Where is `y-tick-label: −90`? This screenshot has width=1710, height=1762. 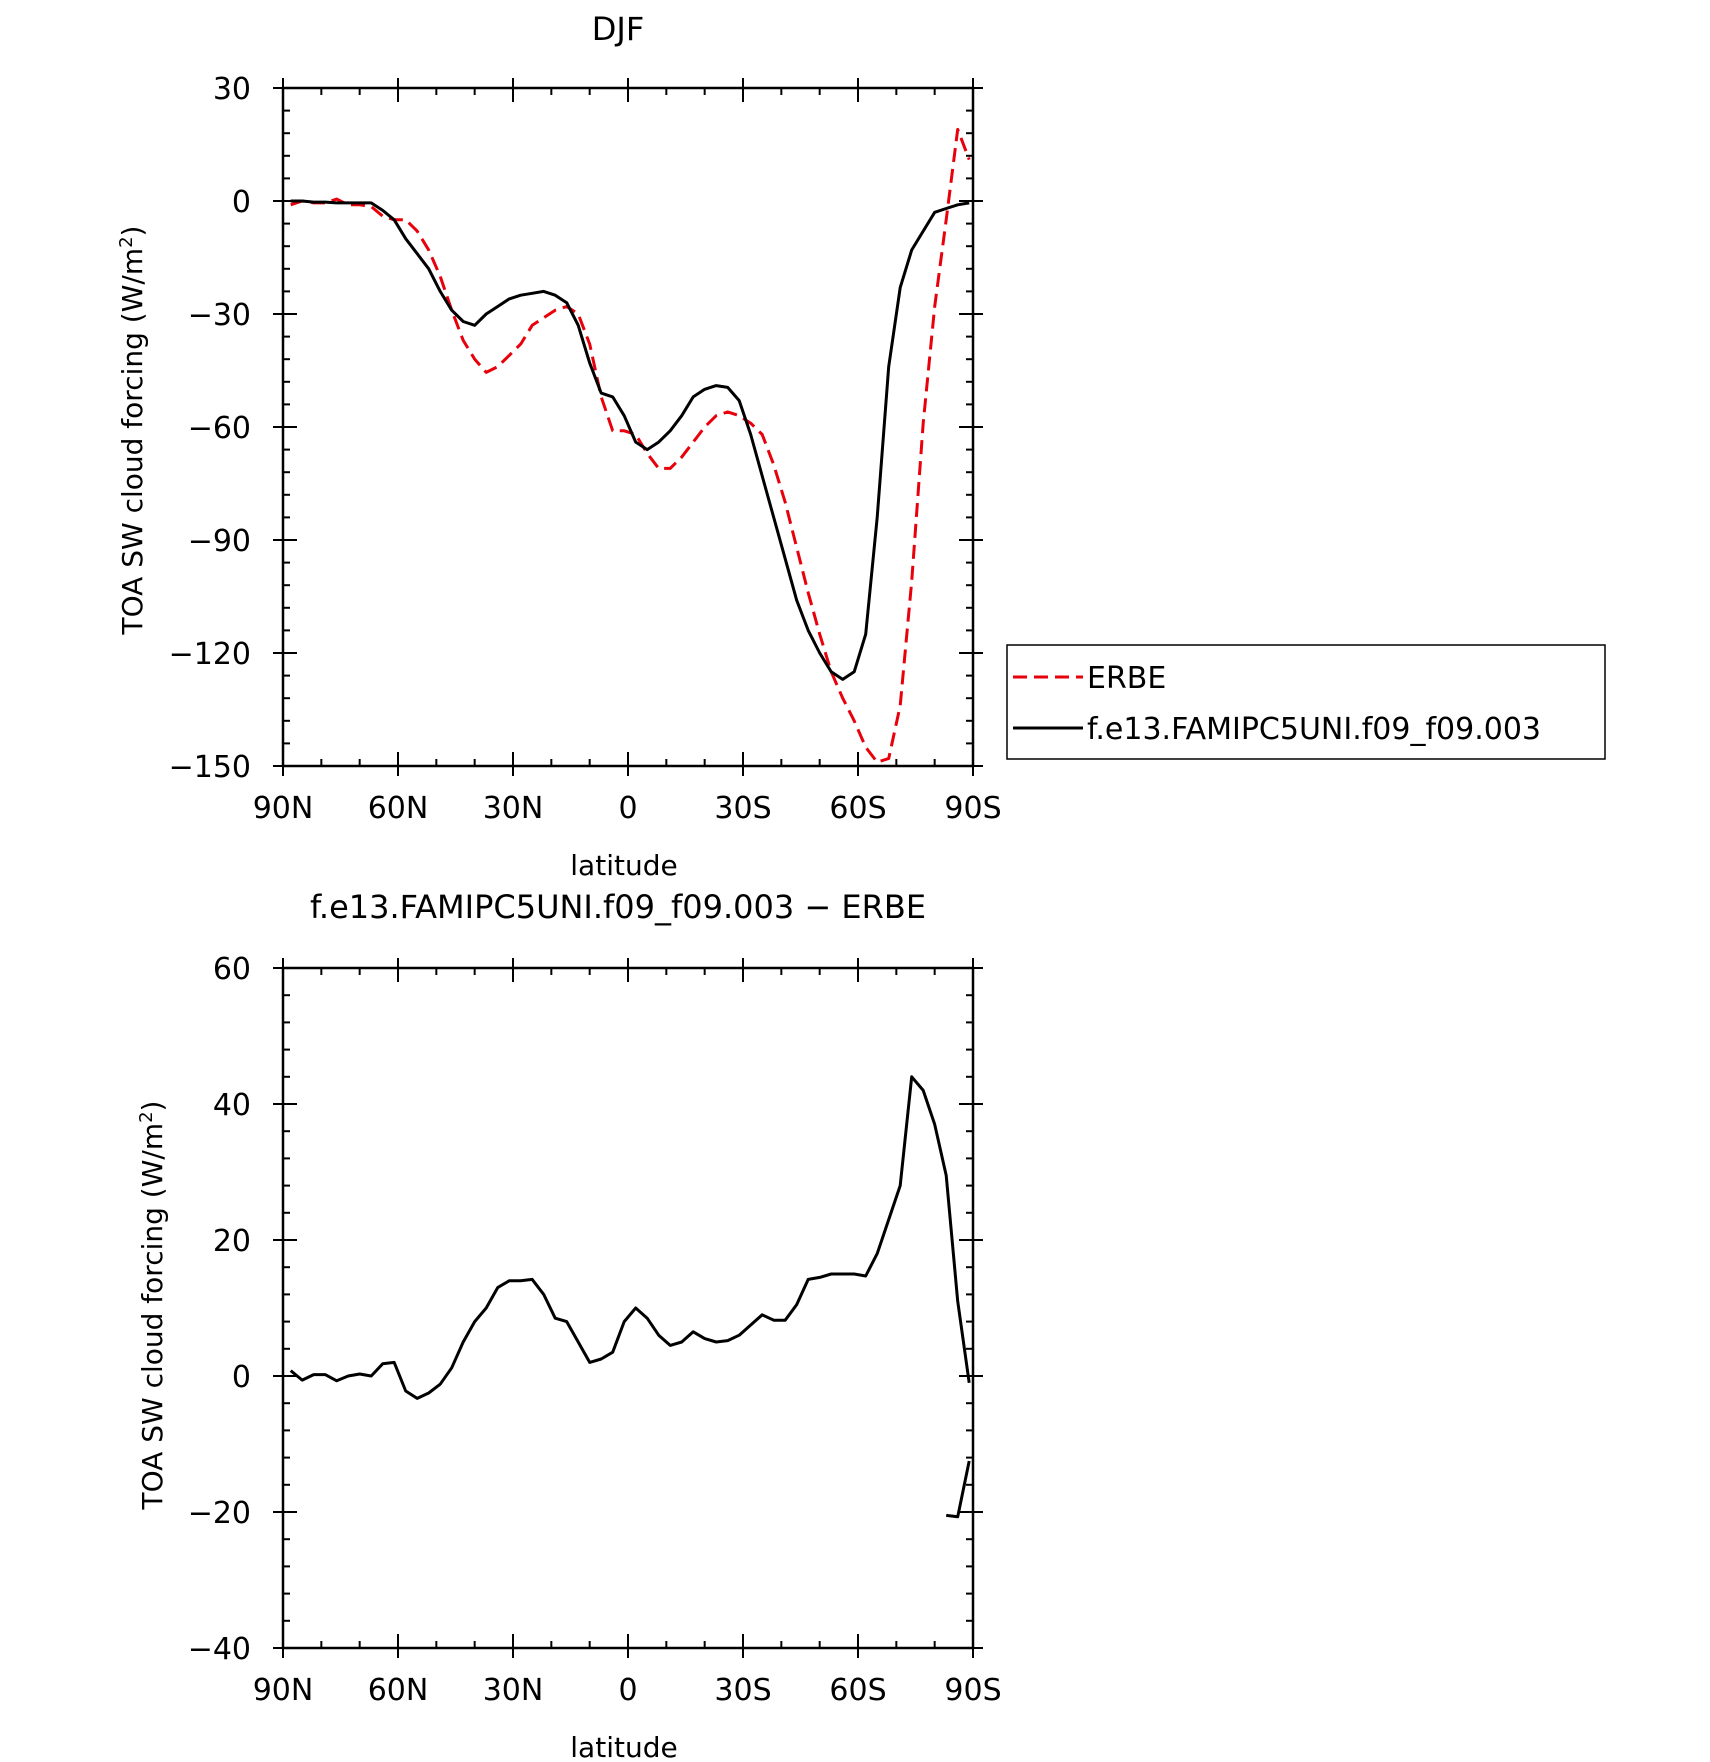 y-tick-label: −90 is located at coordinates (219, 541).